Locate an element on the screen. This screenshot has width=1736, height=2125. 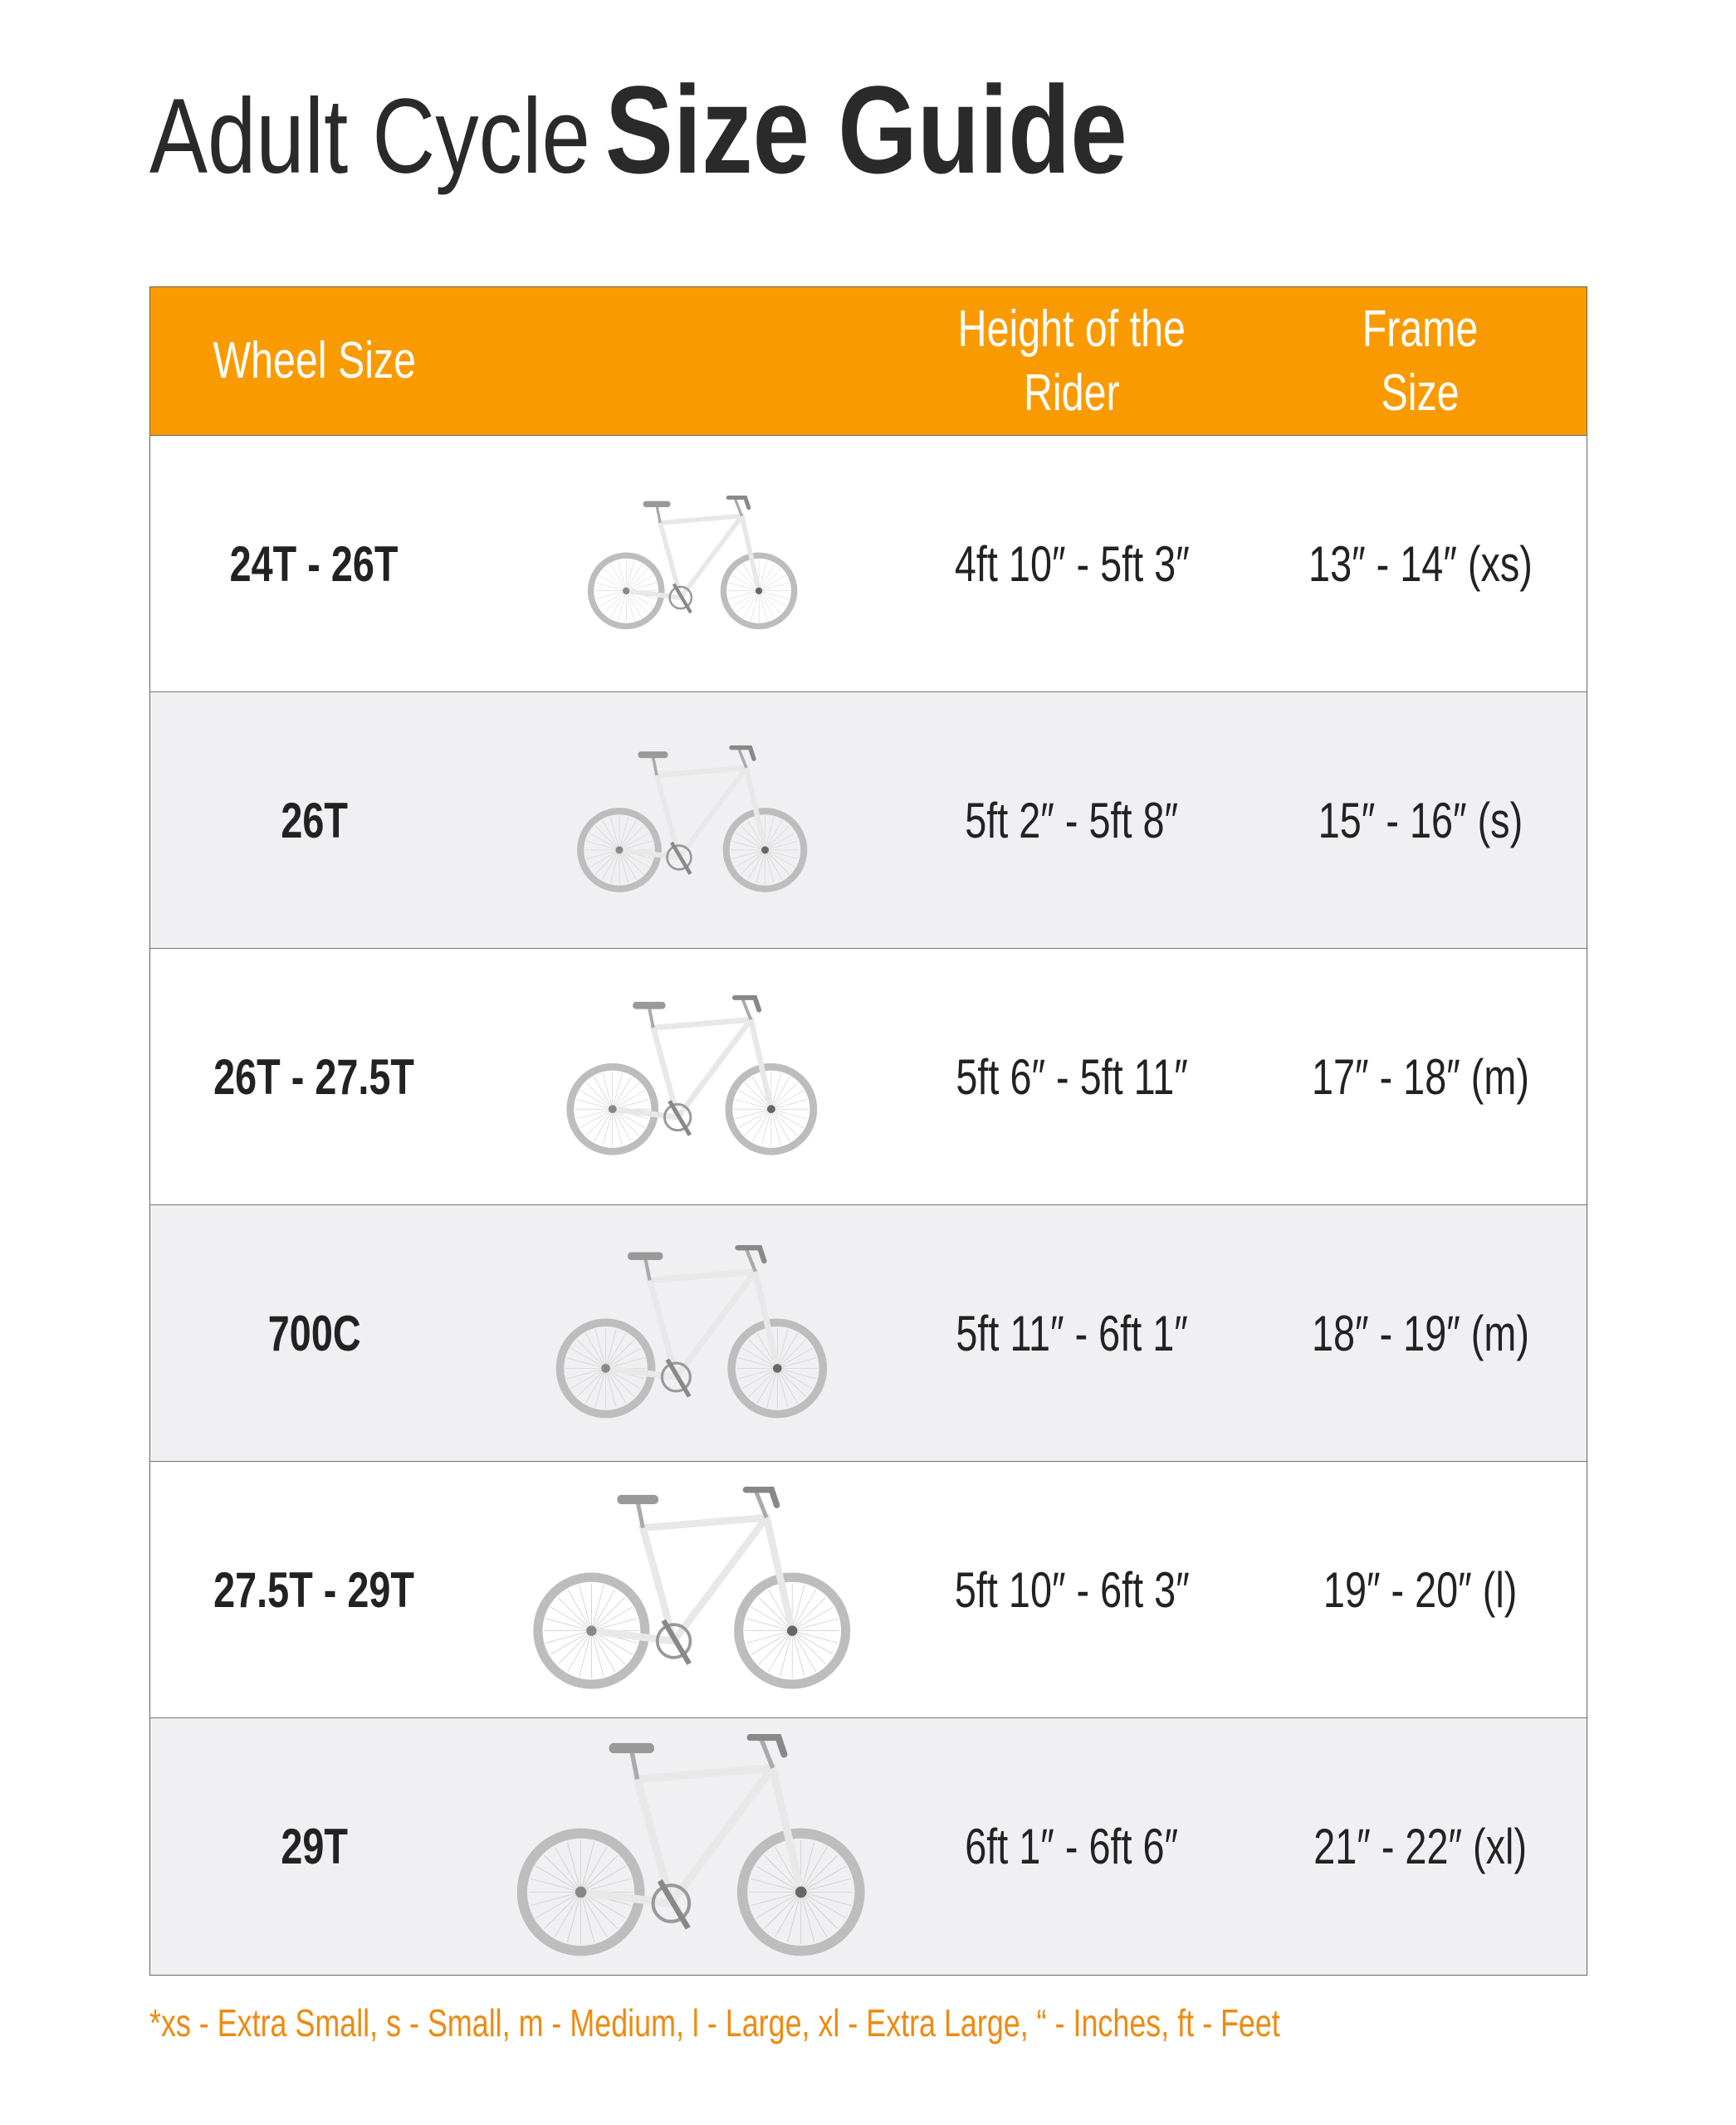
frame-size: 18″ - 19″ (m) is located at coordinates (1420, 1333).